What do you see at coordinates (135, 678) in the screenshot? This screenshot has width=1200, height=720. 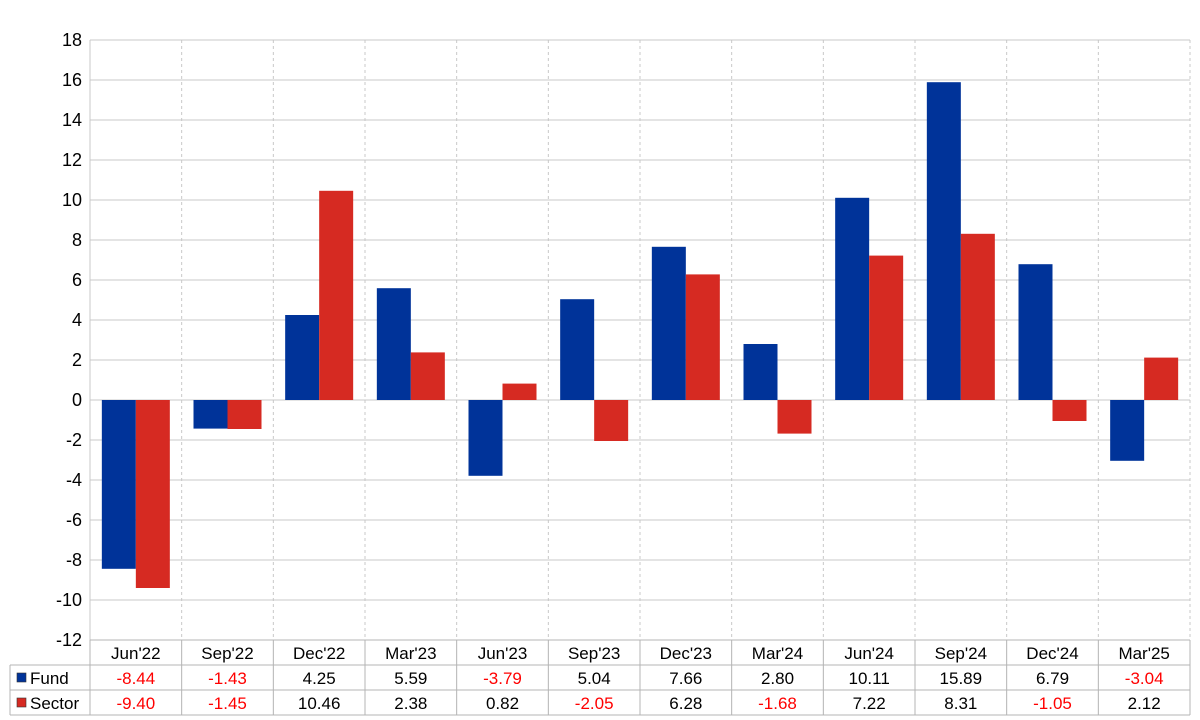 I see `data-label-fund: -8.44` at bounding box center [135, 678].